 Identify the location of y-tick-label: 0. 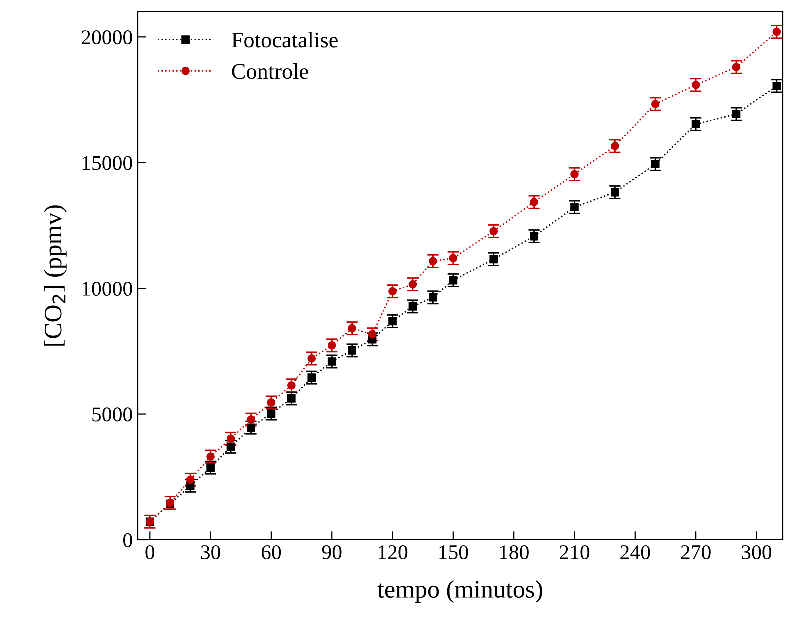
(128, 540).